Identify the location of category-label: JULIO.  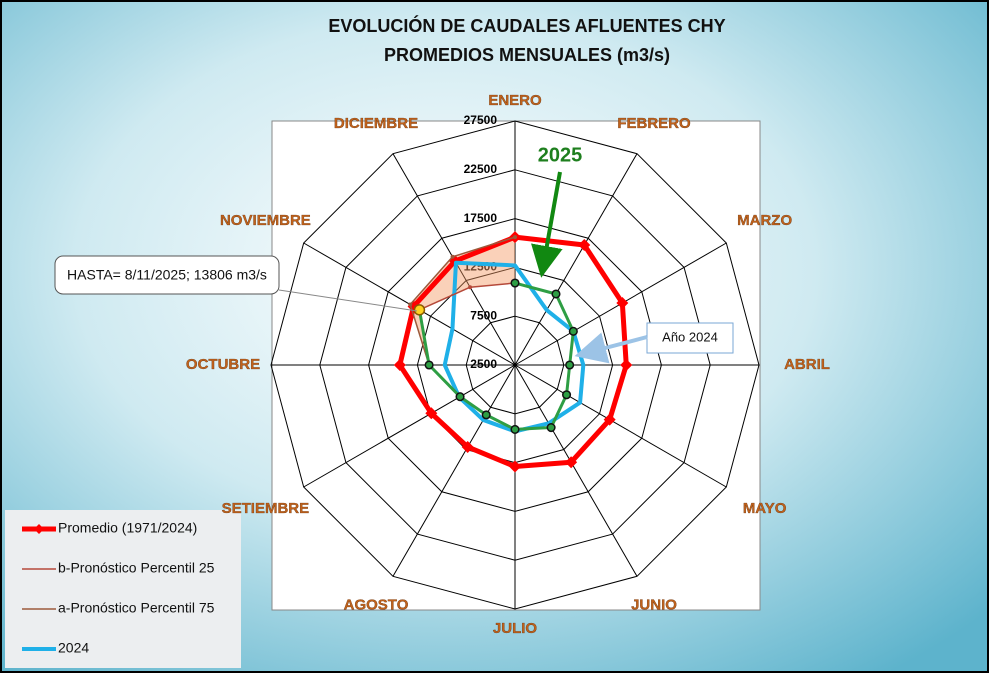
(515, 628).